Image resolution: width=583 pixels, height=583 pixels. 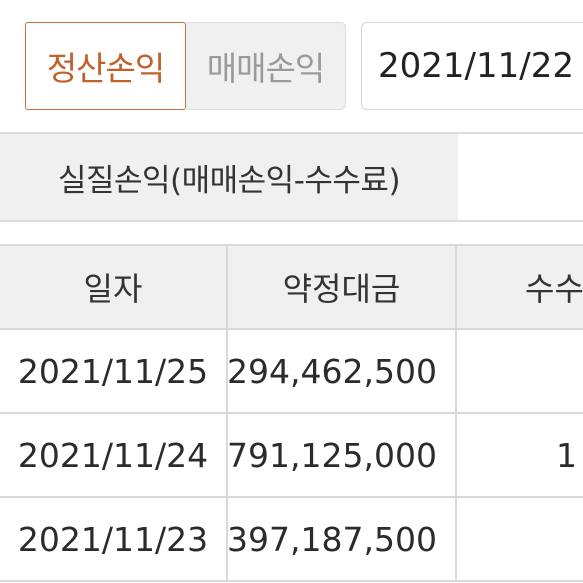 What do you see at coordinates (566, 455) in the screenshot?
I see `row-fee: 1` at bounding box center [566, 455].